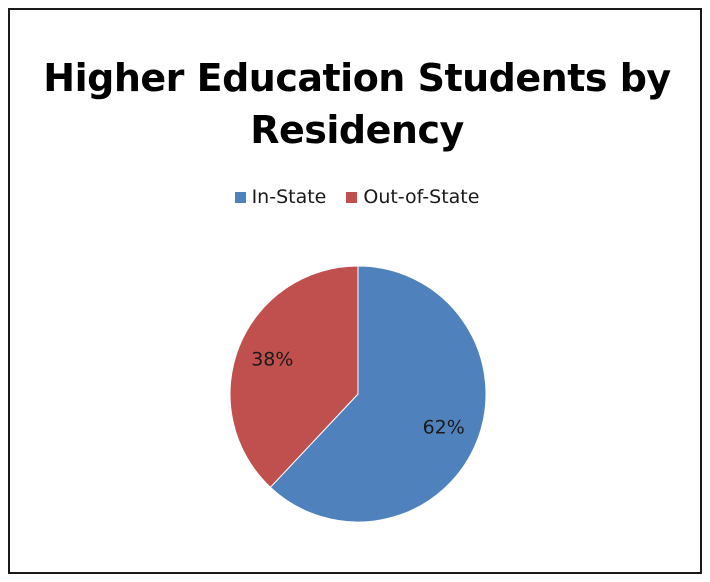  I want to click on legend-item-in-state: In-State, so click(280, 197).